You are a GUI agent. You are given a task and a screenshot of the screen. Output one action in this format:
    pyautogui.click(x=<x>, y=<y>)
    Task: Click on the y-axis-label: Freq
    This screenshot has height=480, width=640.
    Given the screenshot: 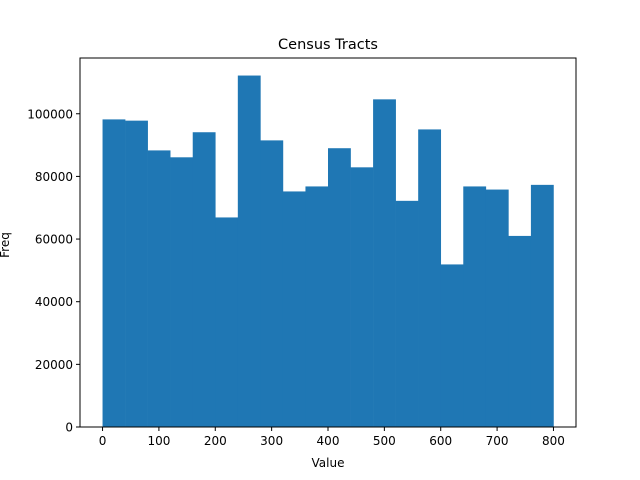 What is the action you would take?
    pyautogui.click(x=6, y=245)
    